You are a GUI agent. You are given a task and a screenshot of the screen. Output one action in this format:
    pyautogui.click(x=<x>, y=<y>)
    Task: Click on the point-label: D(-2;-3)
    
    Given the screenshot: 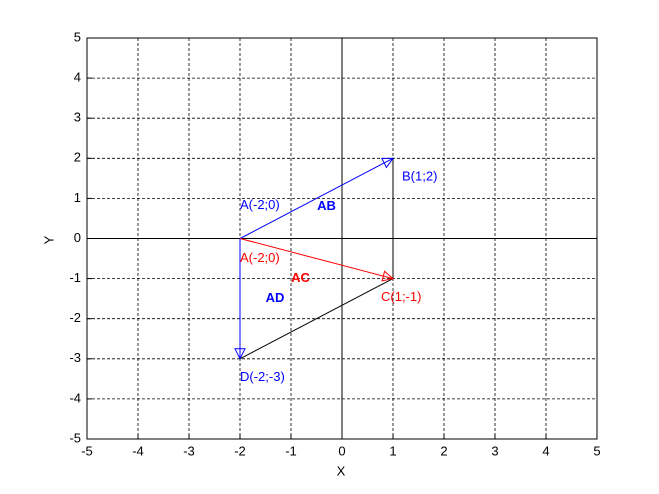 What is the action you would take?
    pyautogui.click(x=262, y=376)
    